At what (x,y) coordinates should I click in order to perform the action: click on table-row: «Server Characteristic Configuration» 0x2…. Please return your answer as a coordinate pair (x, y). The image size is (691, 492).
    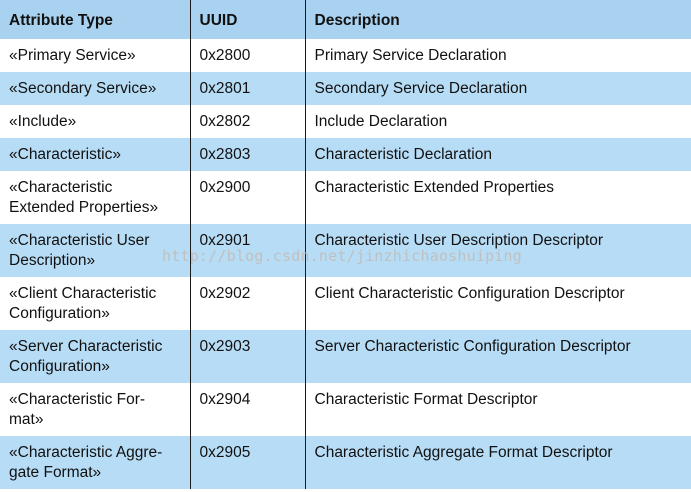
    Looking at the image, I should click on (345, 356).